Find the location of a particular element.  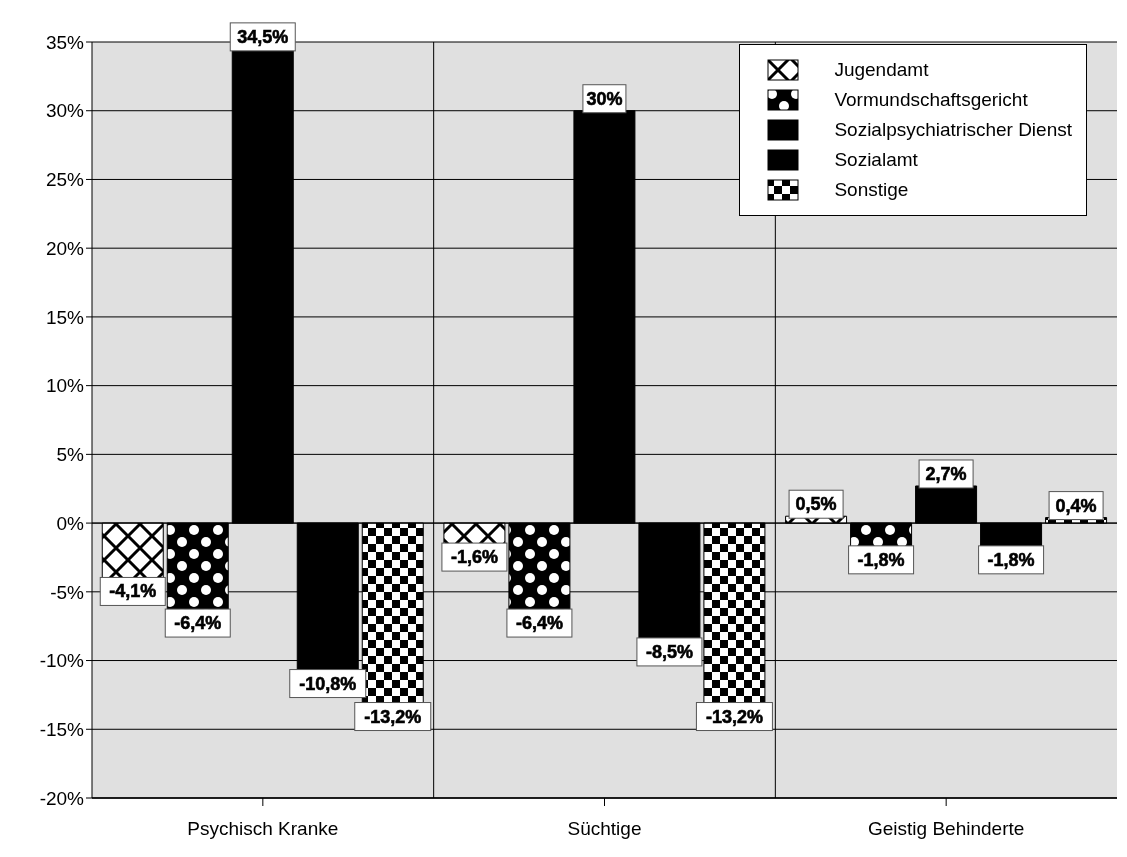

y-tick-label: 0% is located at coordinates (70, 523).